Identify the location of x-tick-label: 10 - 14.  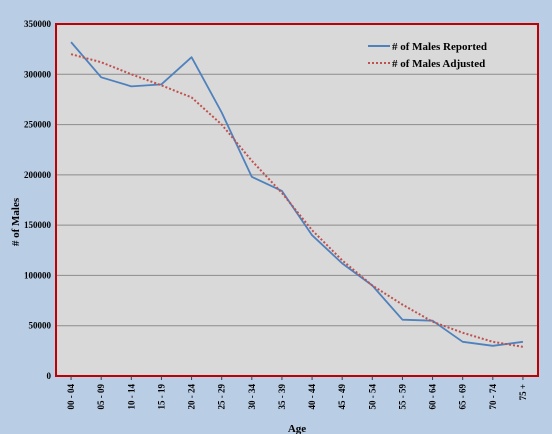
(131, 397).